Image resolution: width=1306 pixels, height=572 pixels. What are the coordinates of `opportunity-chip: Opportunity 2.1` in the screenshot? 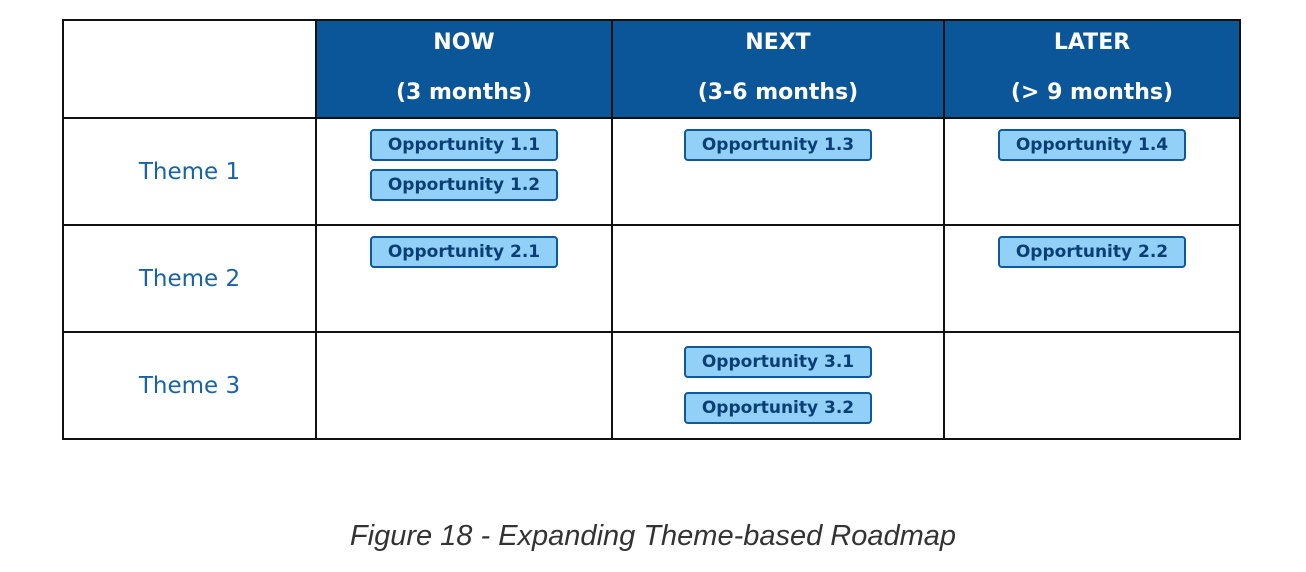 It's located at (464, 252).